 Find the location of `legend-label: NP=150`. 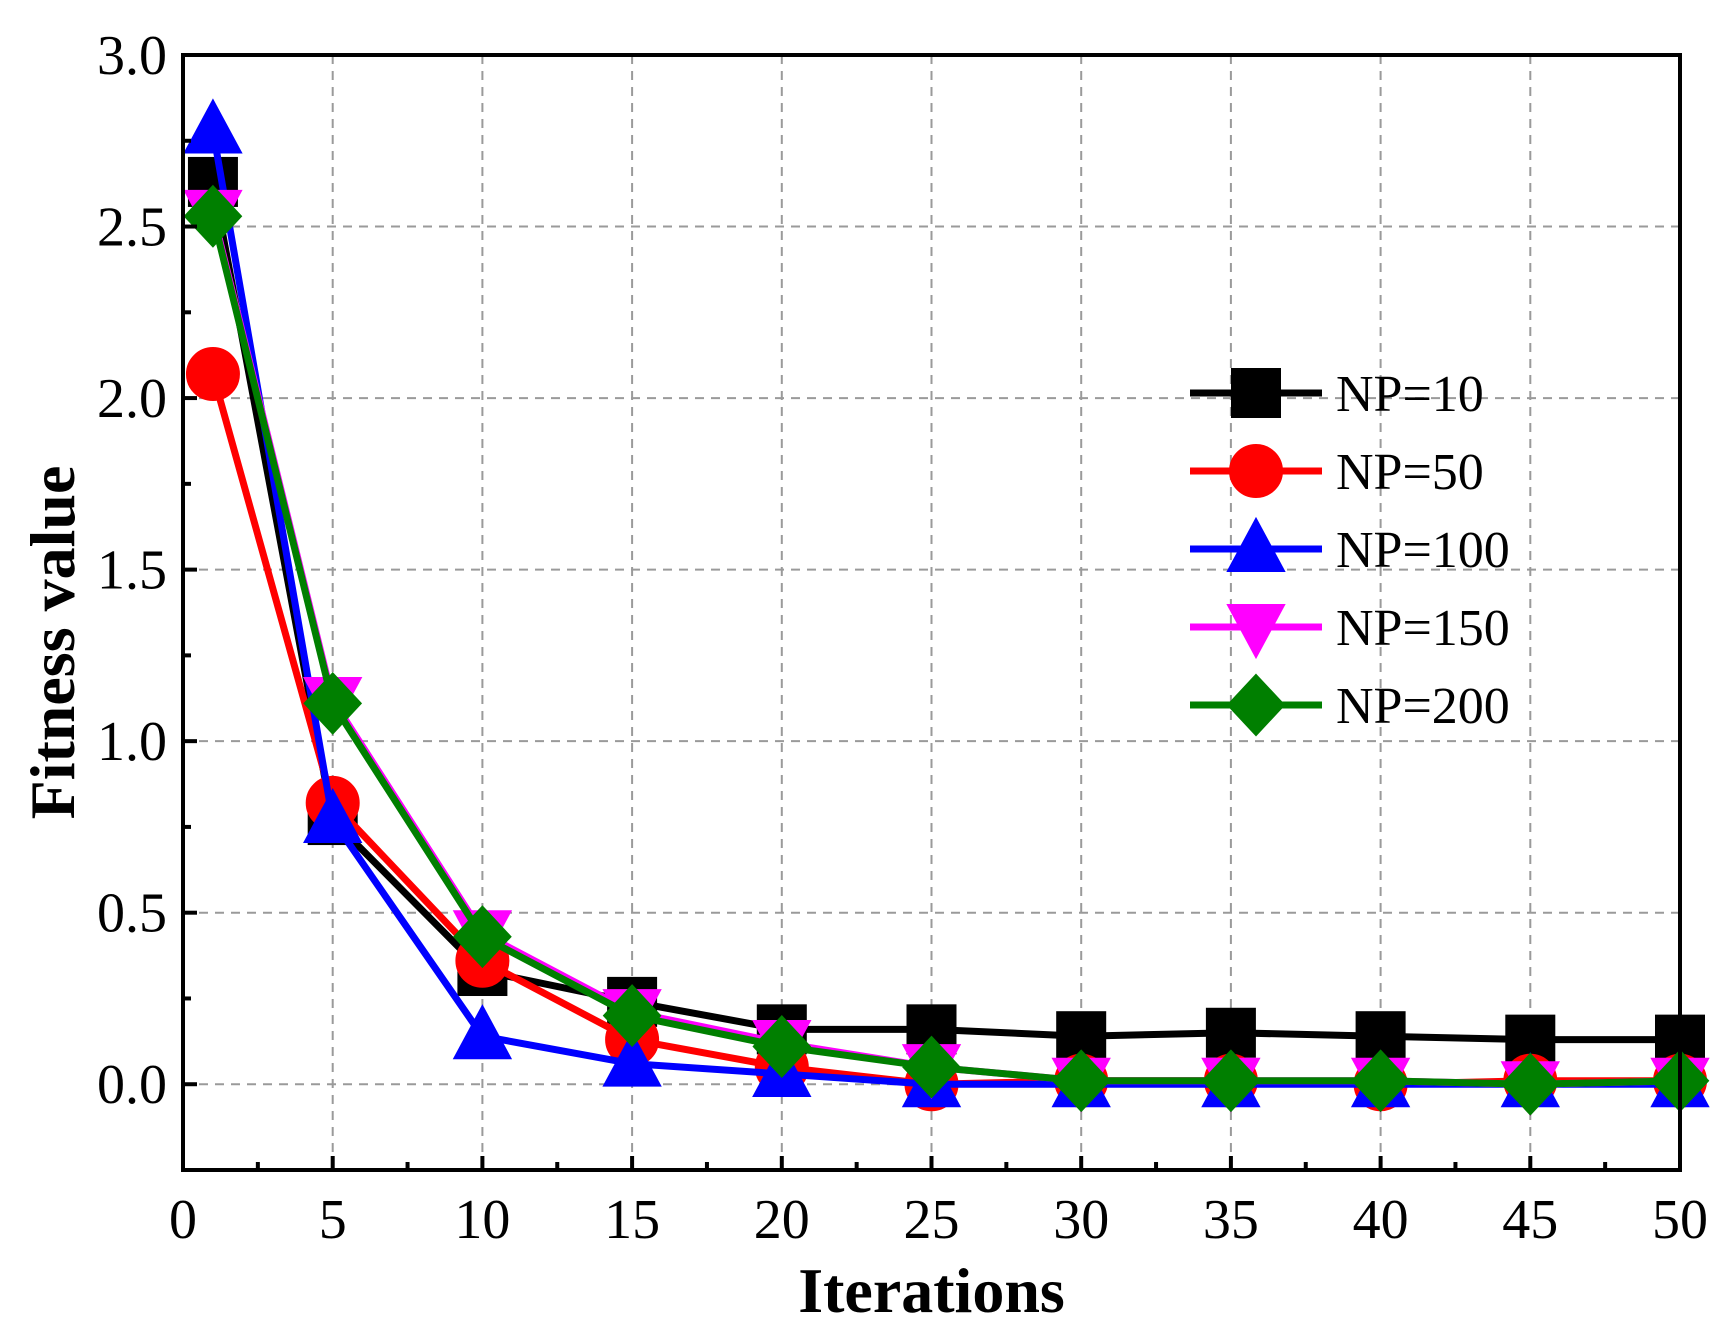

legend-label: NP=150 is located at coordinates (1423, 628).